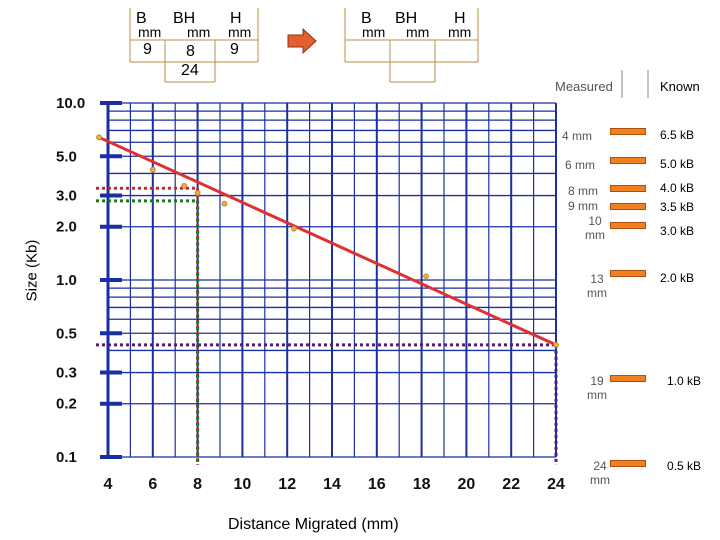 Image resolution: width=720 pixels, height=540 pixels. What do you see at coordinates (66, 457) in the screenshot?
I see `y-tick-label: 0.1` at bounding box center [66, 457].